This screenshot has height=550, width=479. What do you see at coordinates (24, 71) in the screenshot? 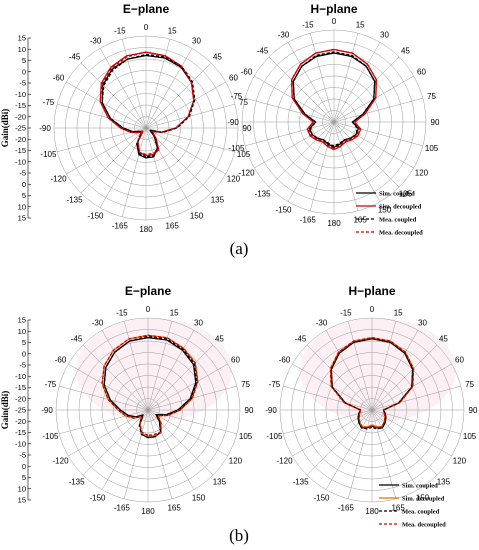
I see `radial-tick-label: 0` at bounding box center [24, 71].